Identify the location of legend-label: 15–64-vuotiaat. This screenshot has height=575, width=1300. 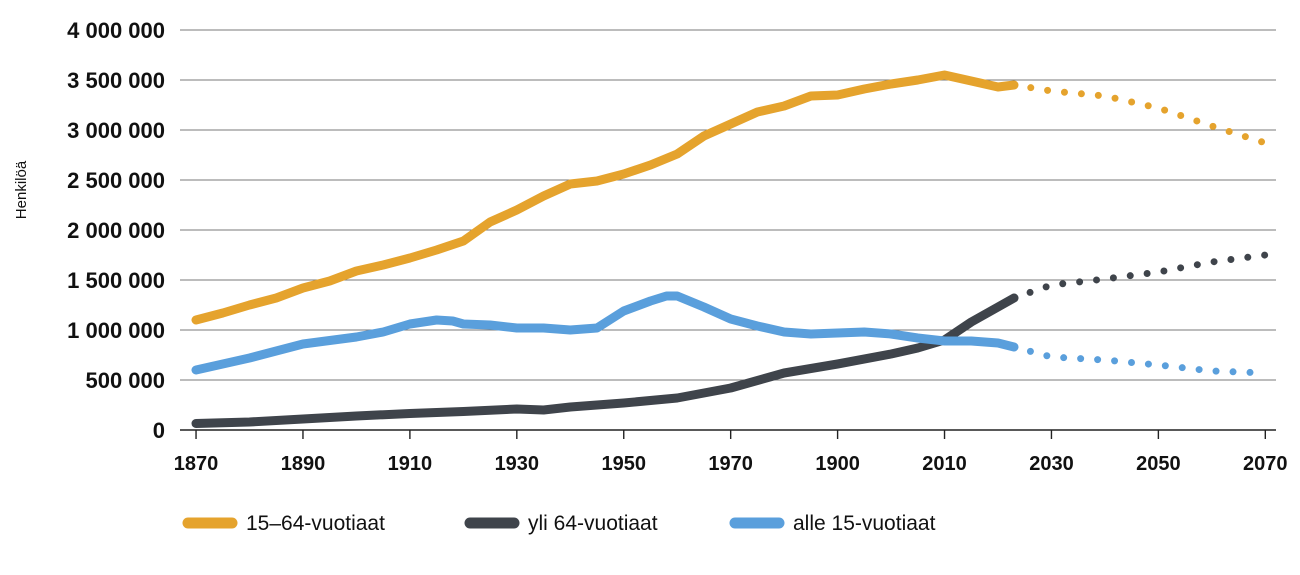
(315, 523).